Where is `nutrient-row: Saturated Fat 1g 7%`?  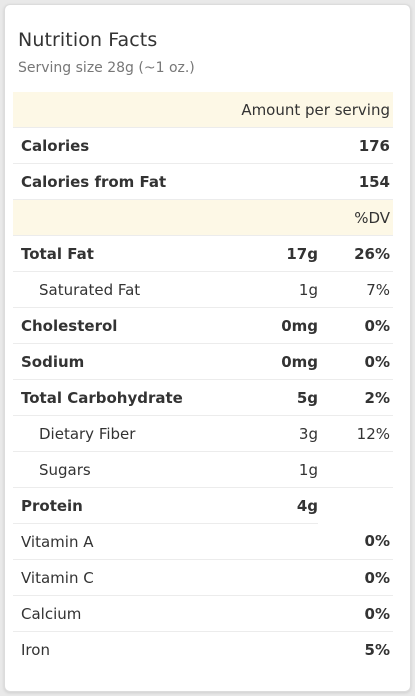 nutrient-row: Saturated Fat 1g 7% is located at coordinates (203, 289).